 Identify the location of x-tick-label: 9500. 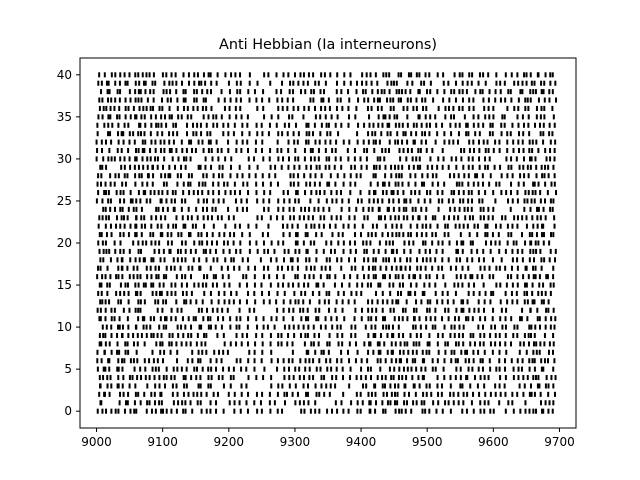
(427, 442).